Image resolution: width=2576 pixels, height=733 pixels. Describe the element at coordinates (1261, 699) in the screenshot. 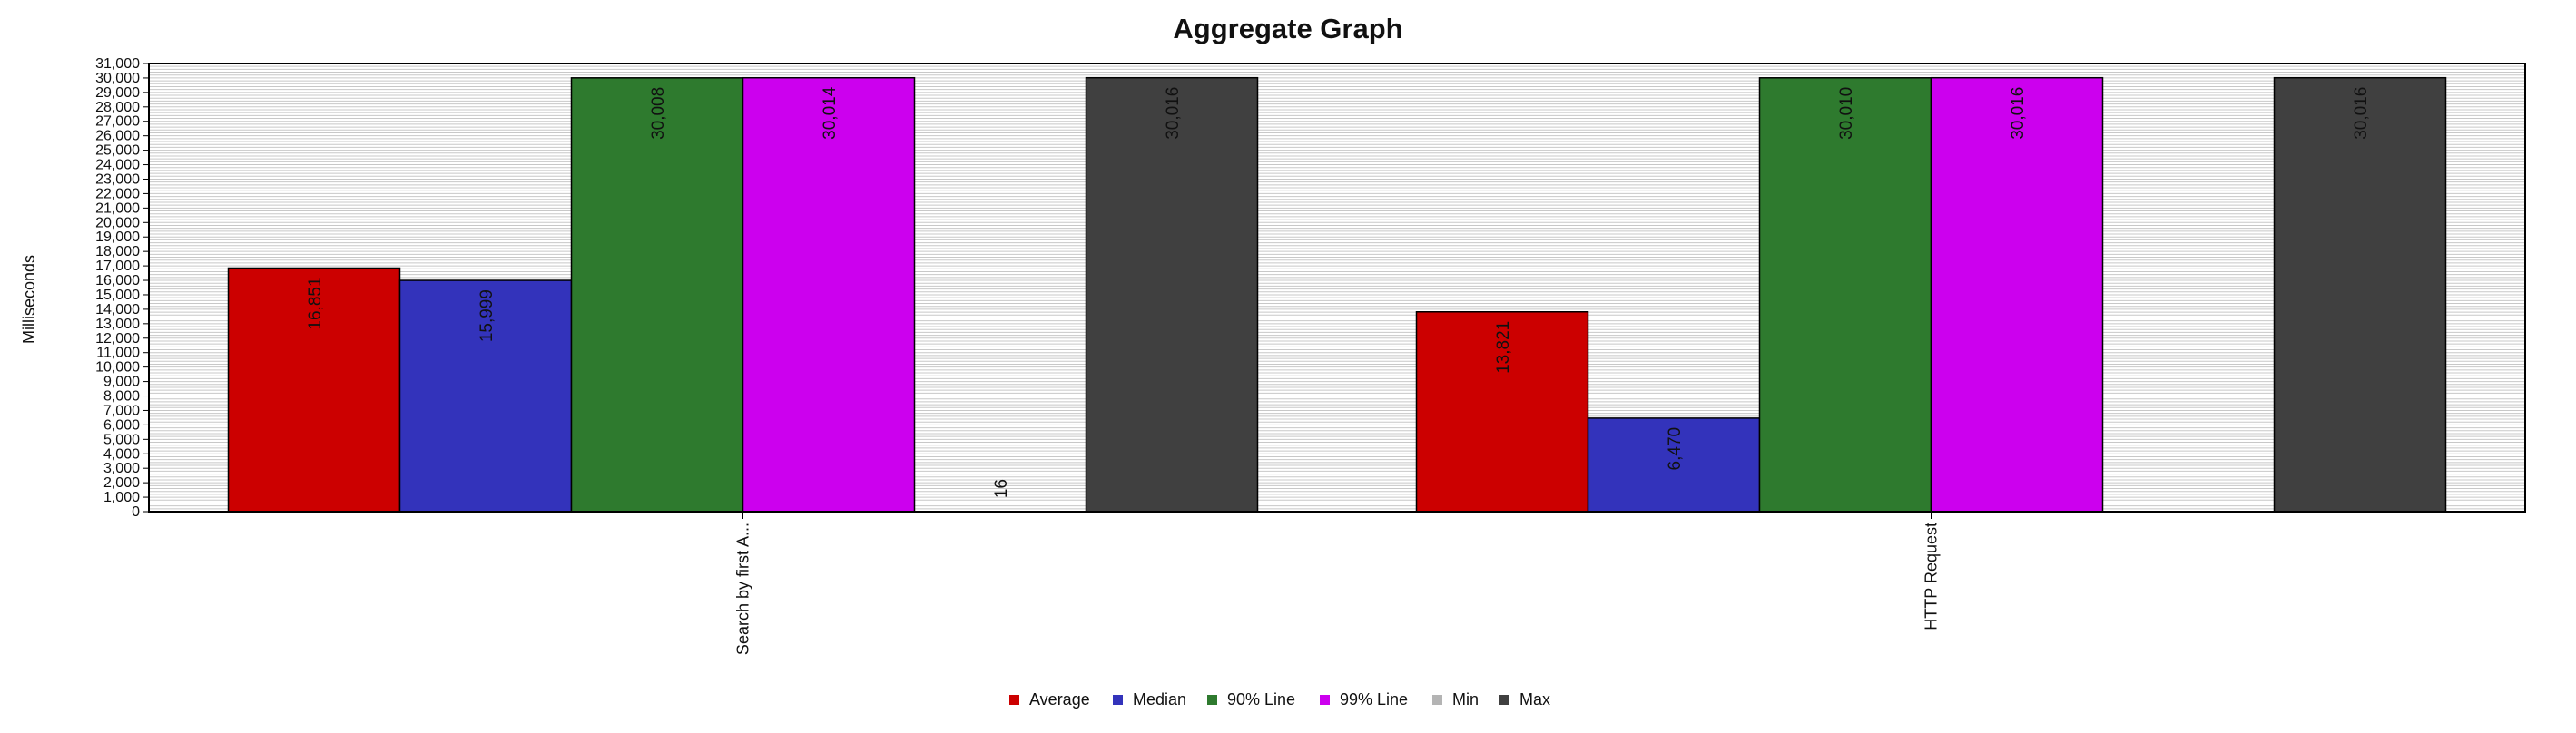

I see `legend-label: 90% Line` at that location.